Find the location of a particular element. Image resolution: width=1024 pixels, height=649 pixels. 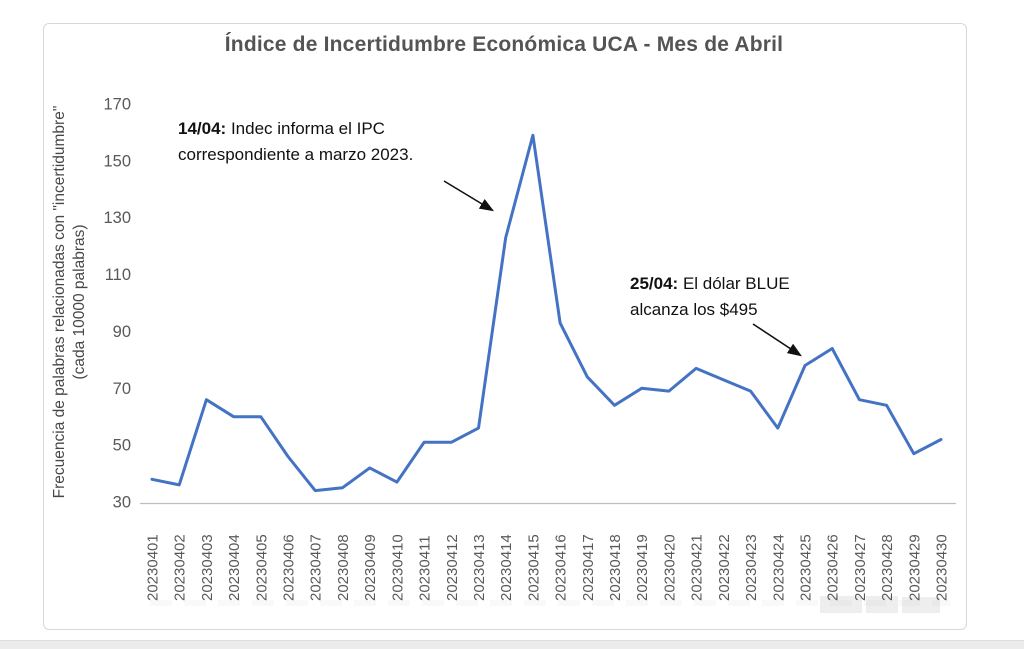

x-axis-label: 20230427 is located at coordinates (860, 567).